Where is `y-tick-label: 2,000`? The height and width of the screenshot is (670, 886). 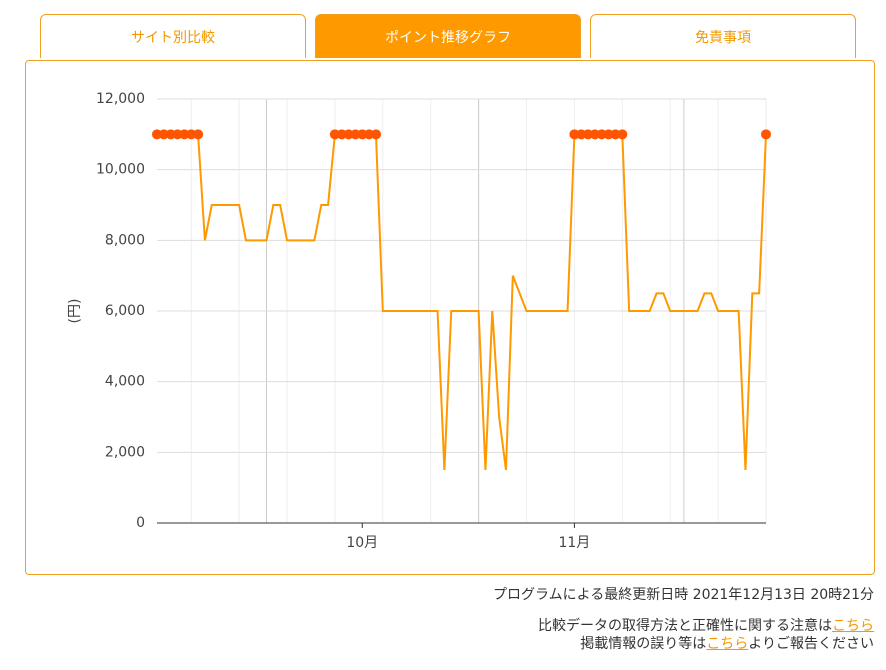
y-tick-label: 2,000 is located at coordinates (125, 452).